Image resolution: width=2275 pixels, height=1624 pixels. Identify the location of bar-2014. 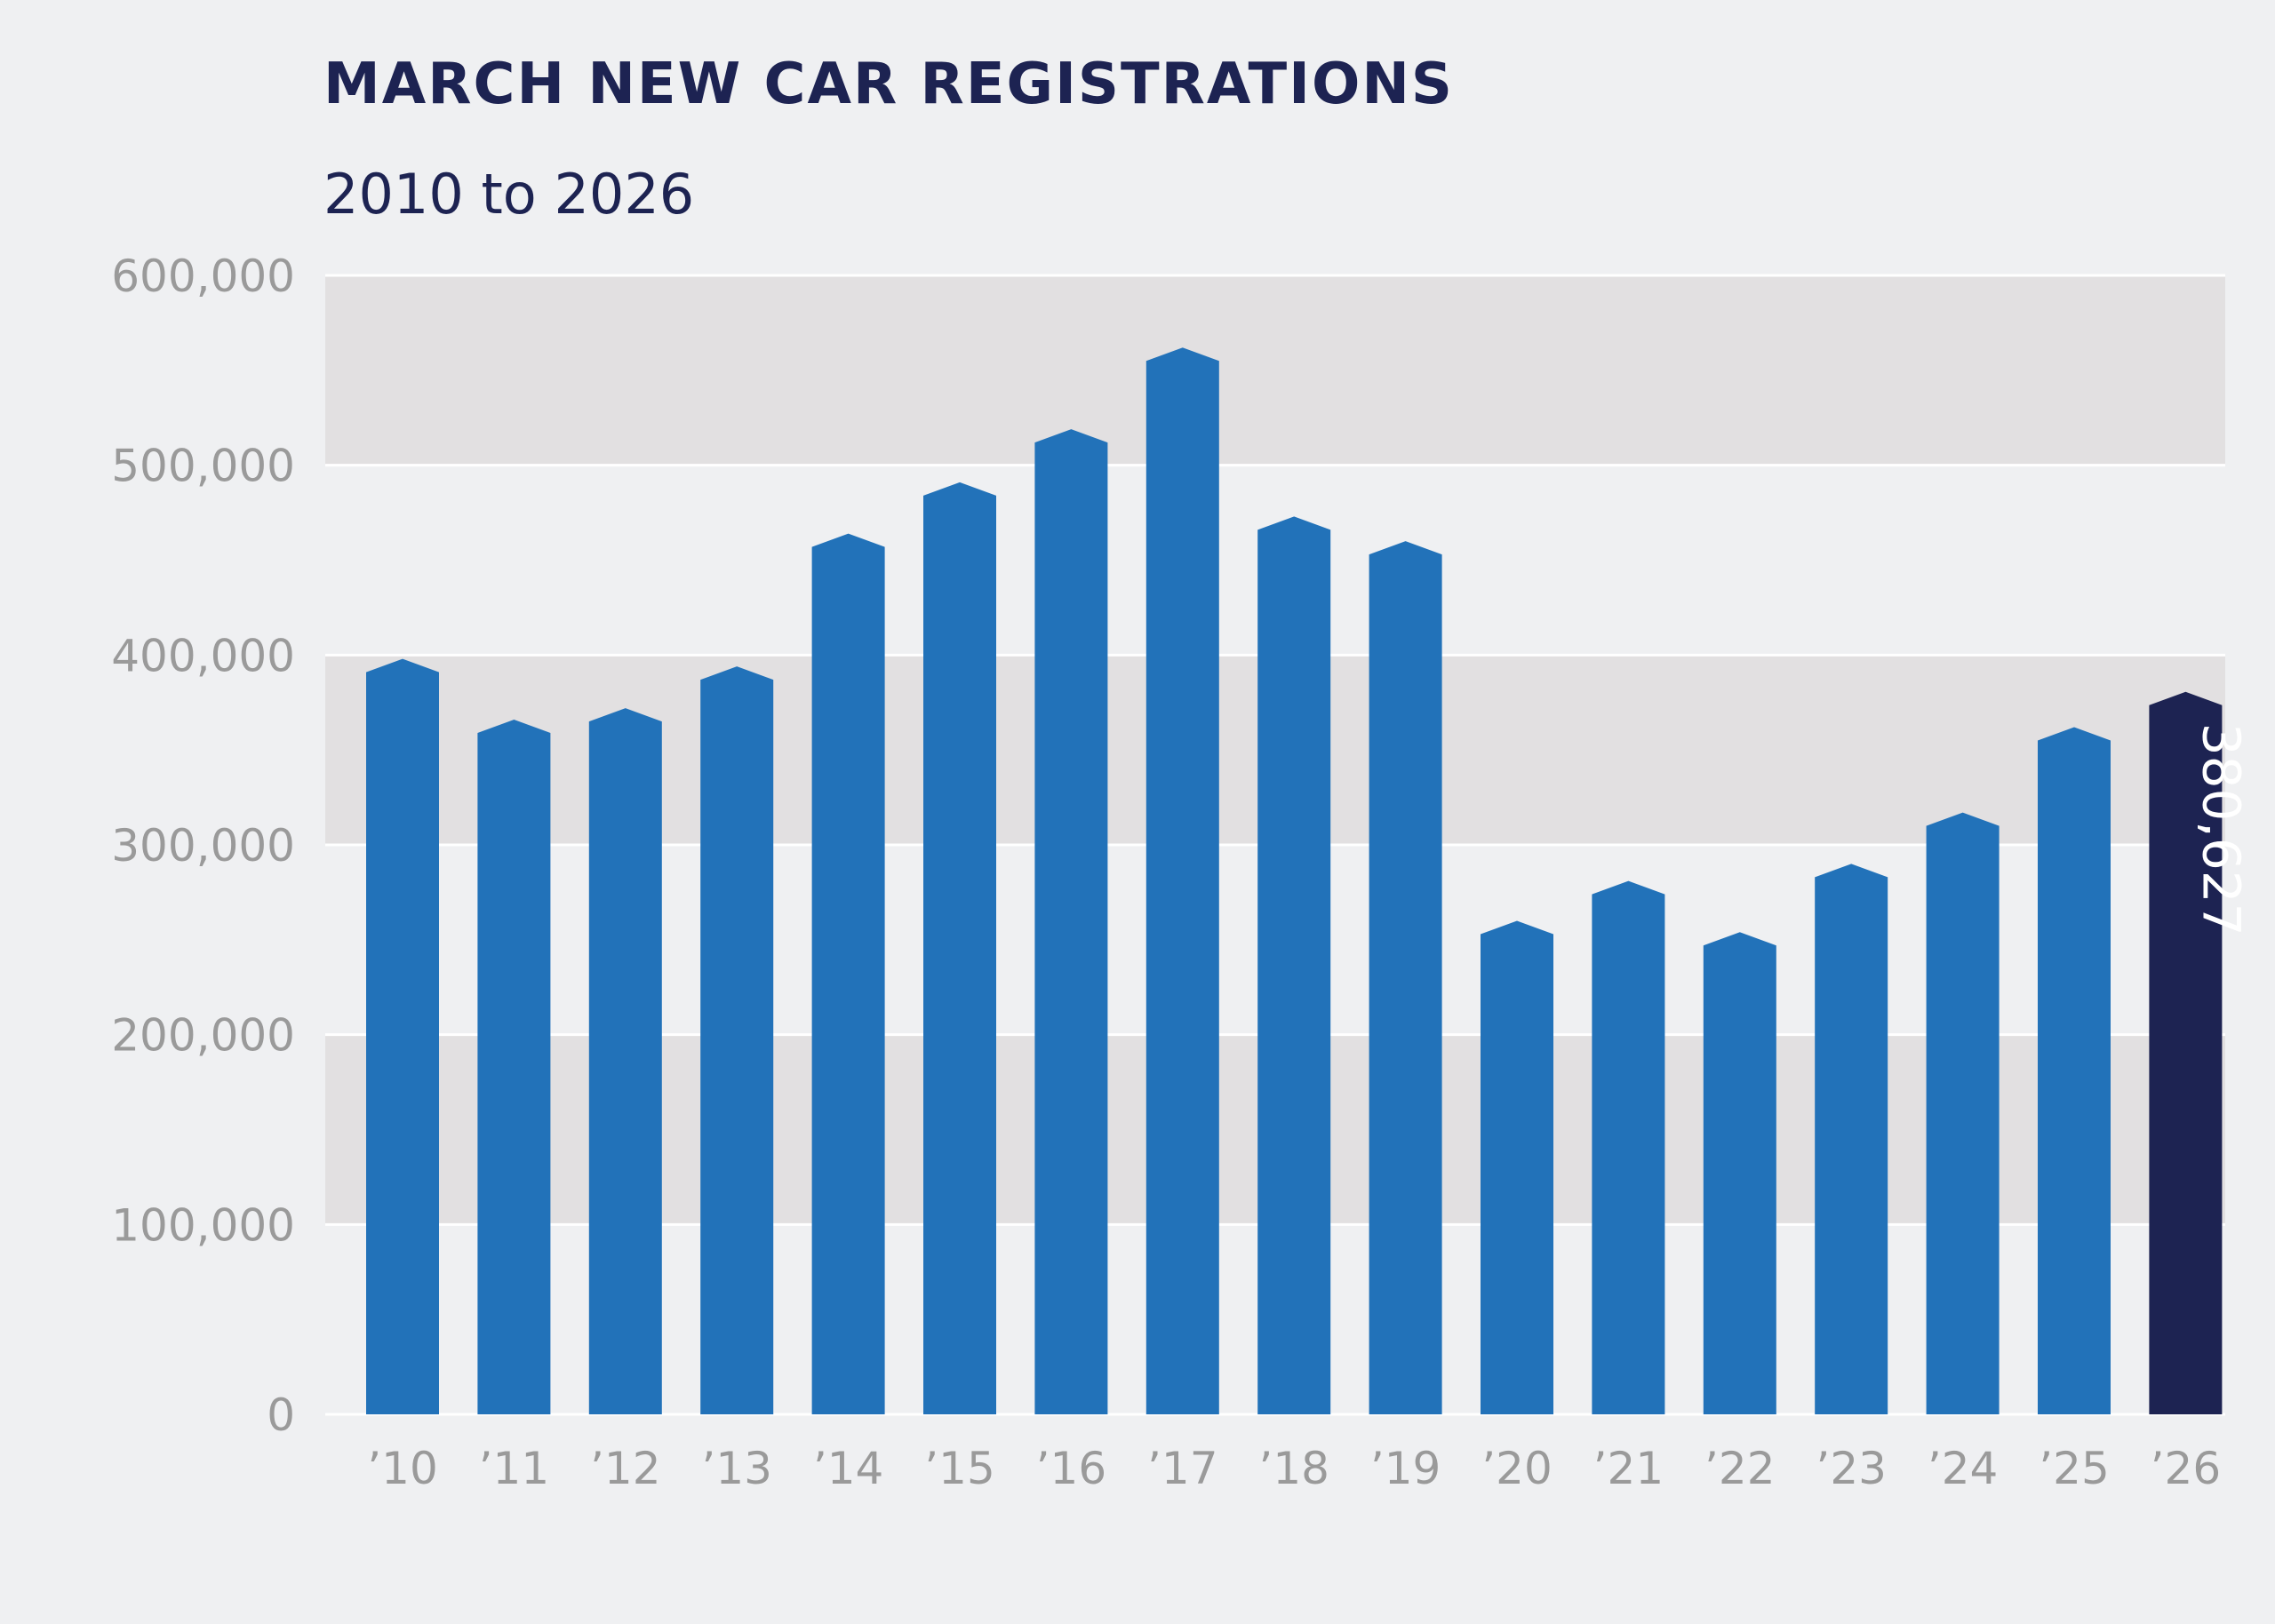
(848, 974).